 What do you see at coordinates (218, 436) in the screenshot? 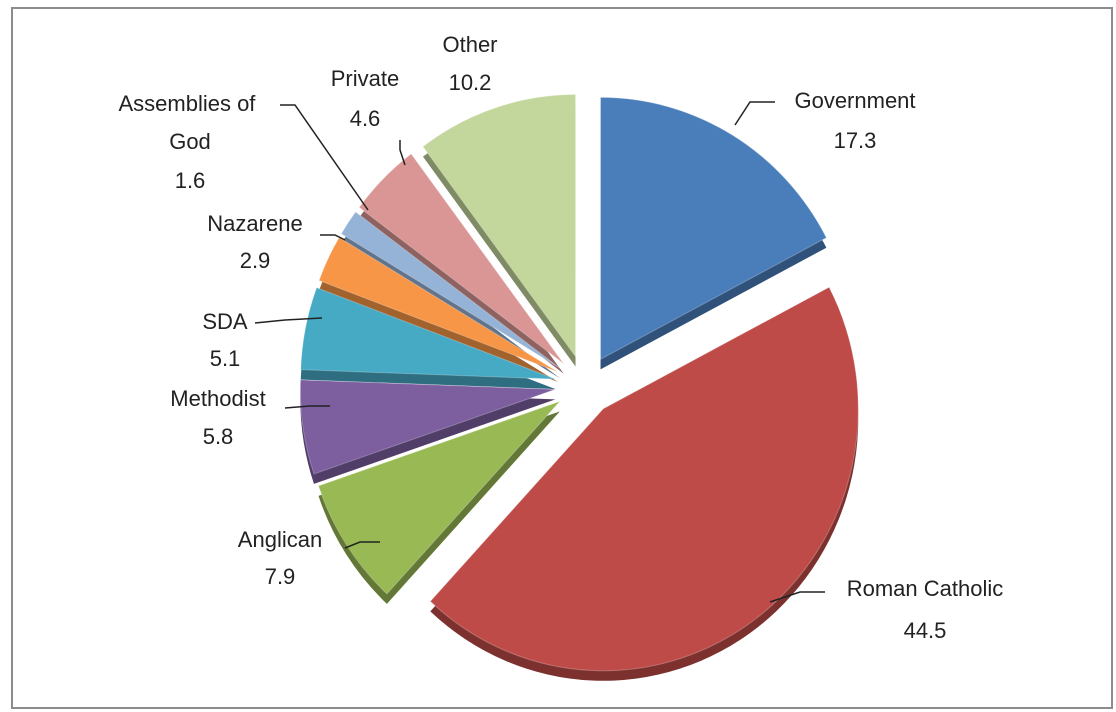
I see `value-label: 5.8` at bounding box center [218, 436].